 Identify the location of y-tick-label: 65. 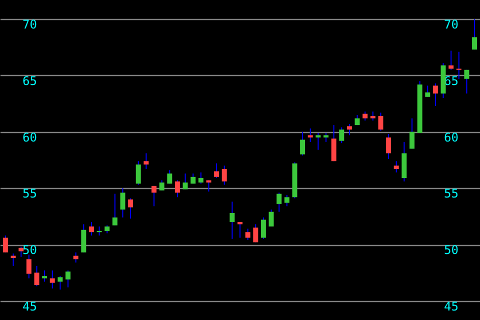
(29, 81).